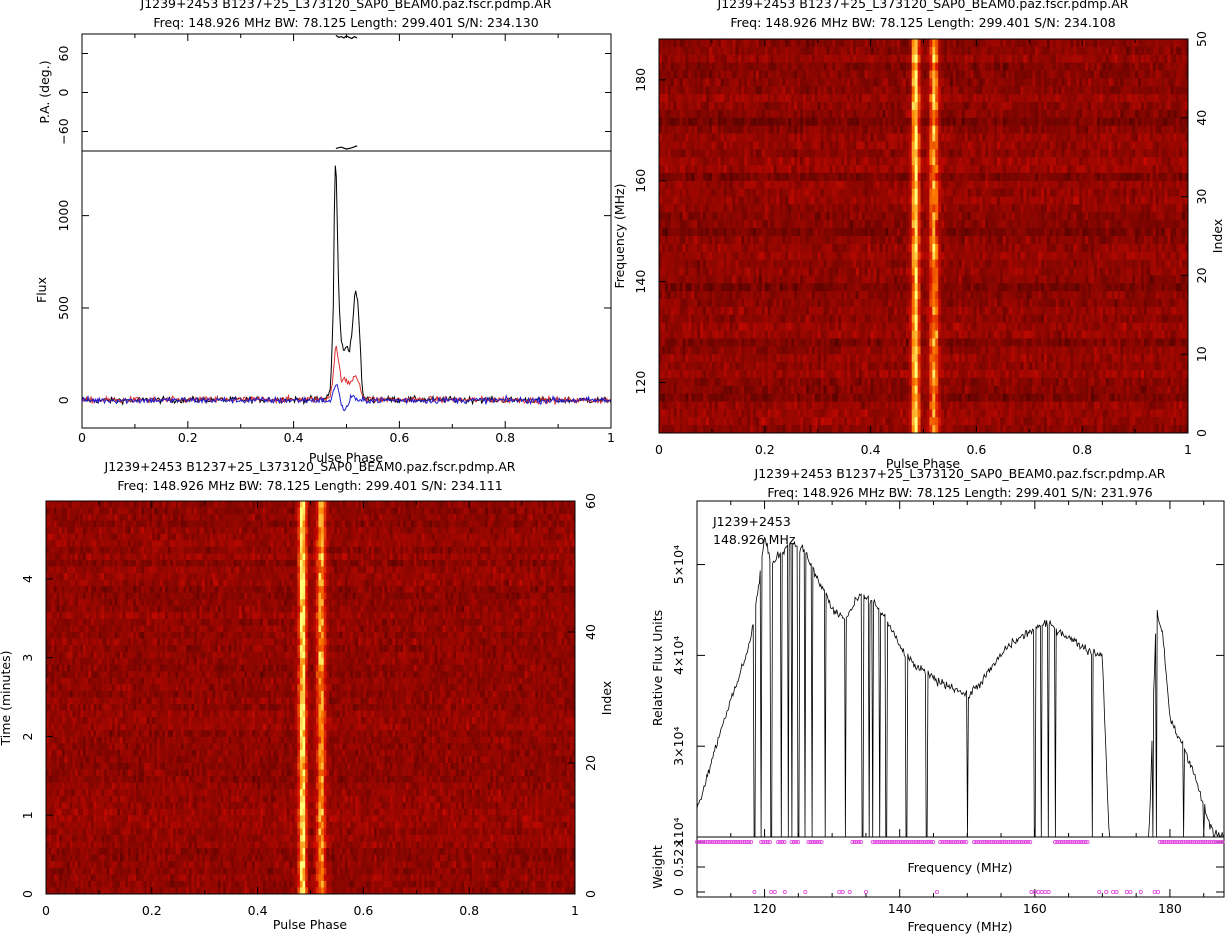 The image size is (1226, 935). Describe the element at coordinates (294, 437) in the screenshot. I see `profile-xtick-label: 0.4` at that location.